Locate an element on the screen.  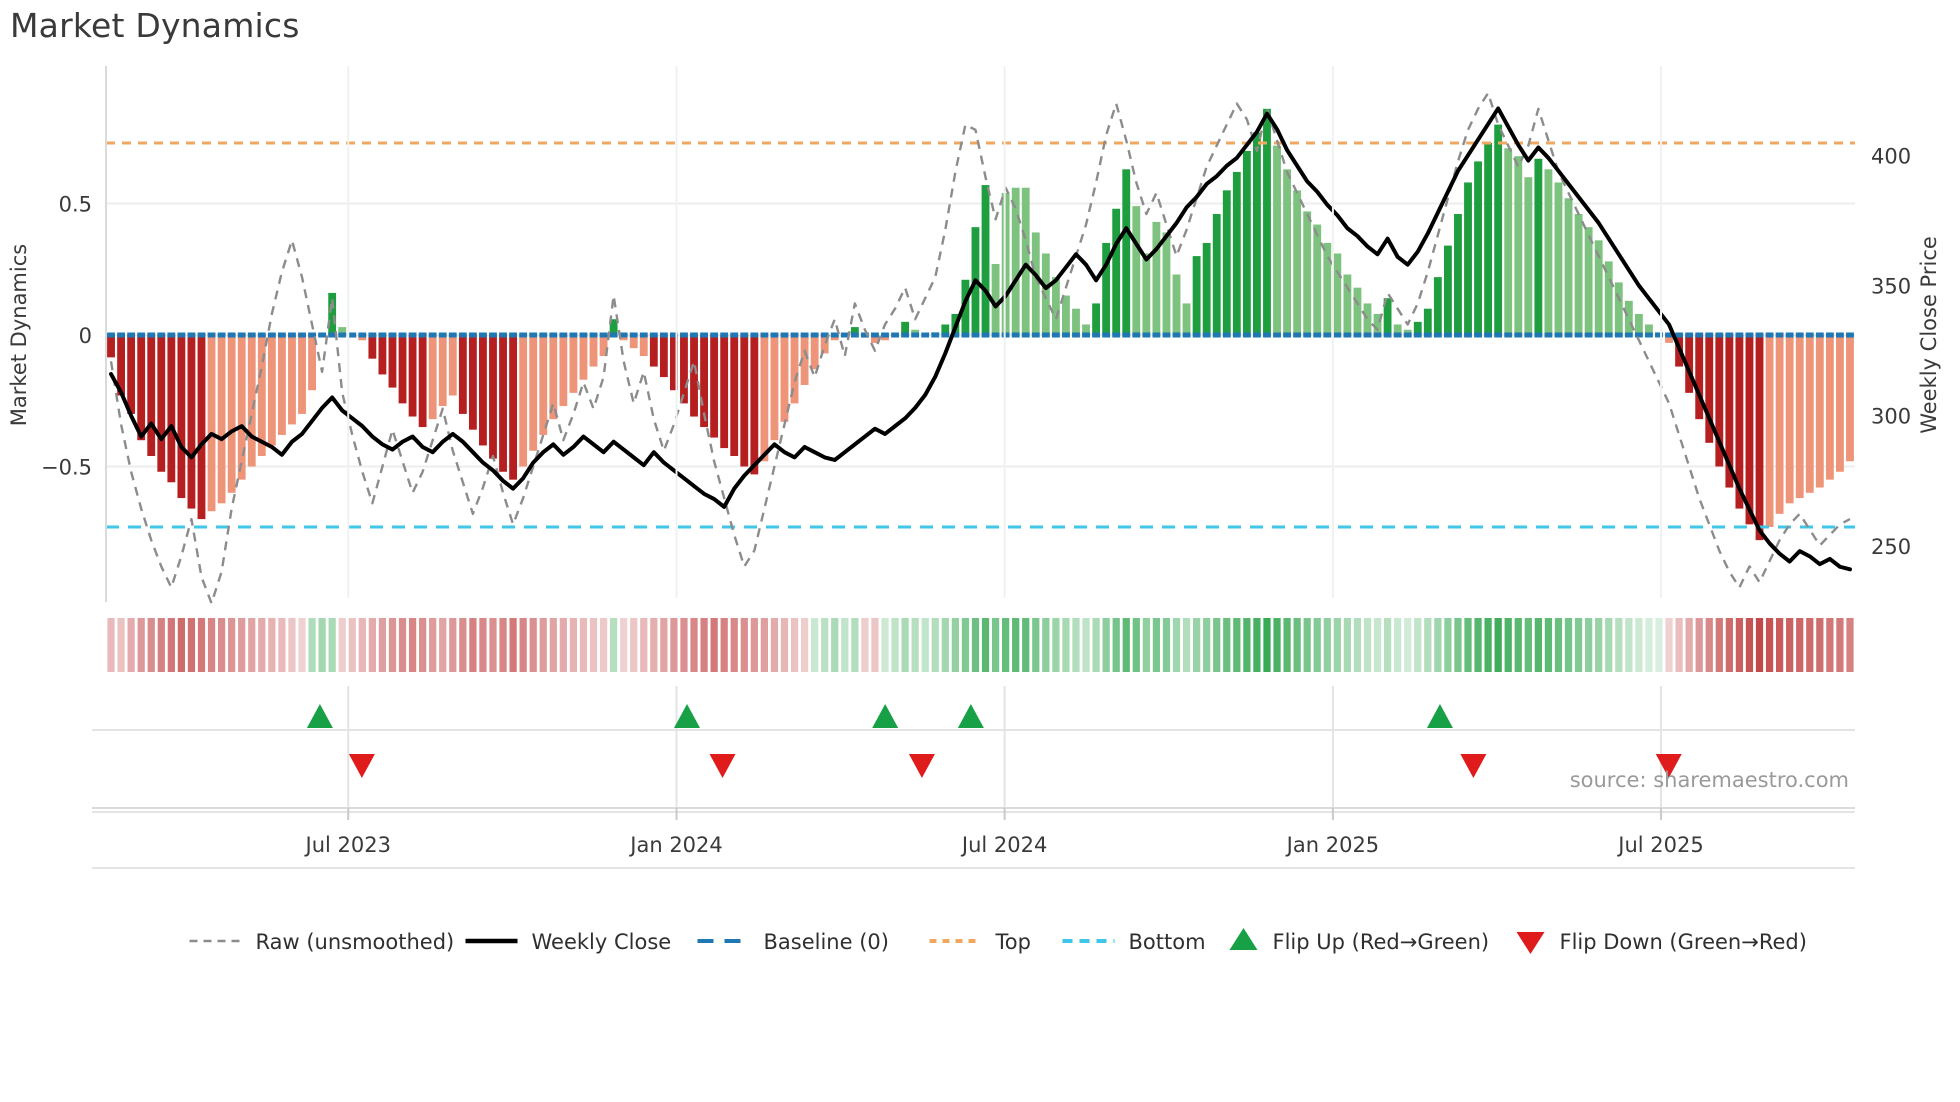
legend-label-1: Weekly Close is located at coordinates (602, 942).